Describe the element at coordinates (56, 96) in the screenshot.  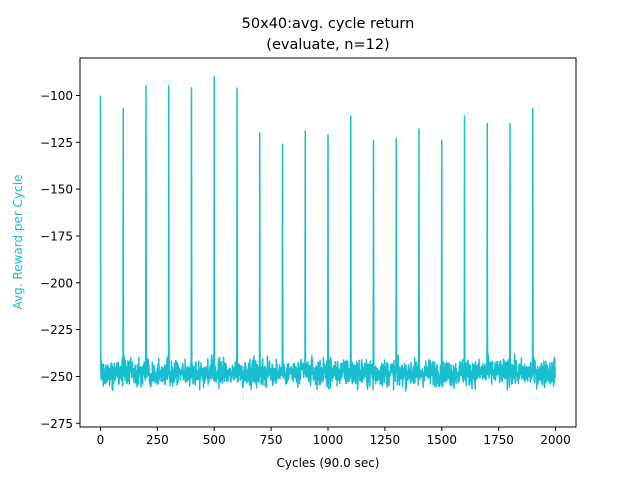
I see `y-tick-label: −100` at that location.